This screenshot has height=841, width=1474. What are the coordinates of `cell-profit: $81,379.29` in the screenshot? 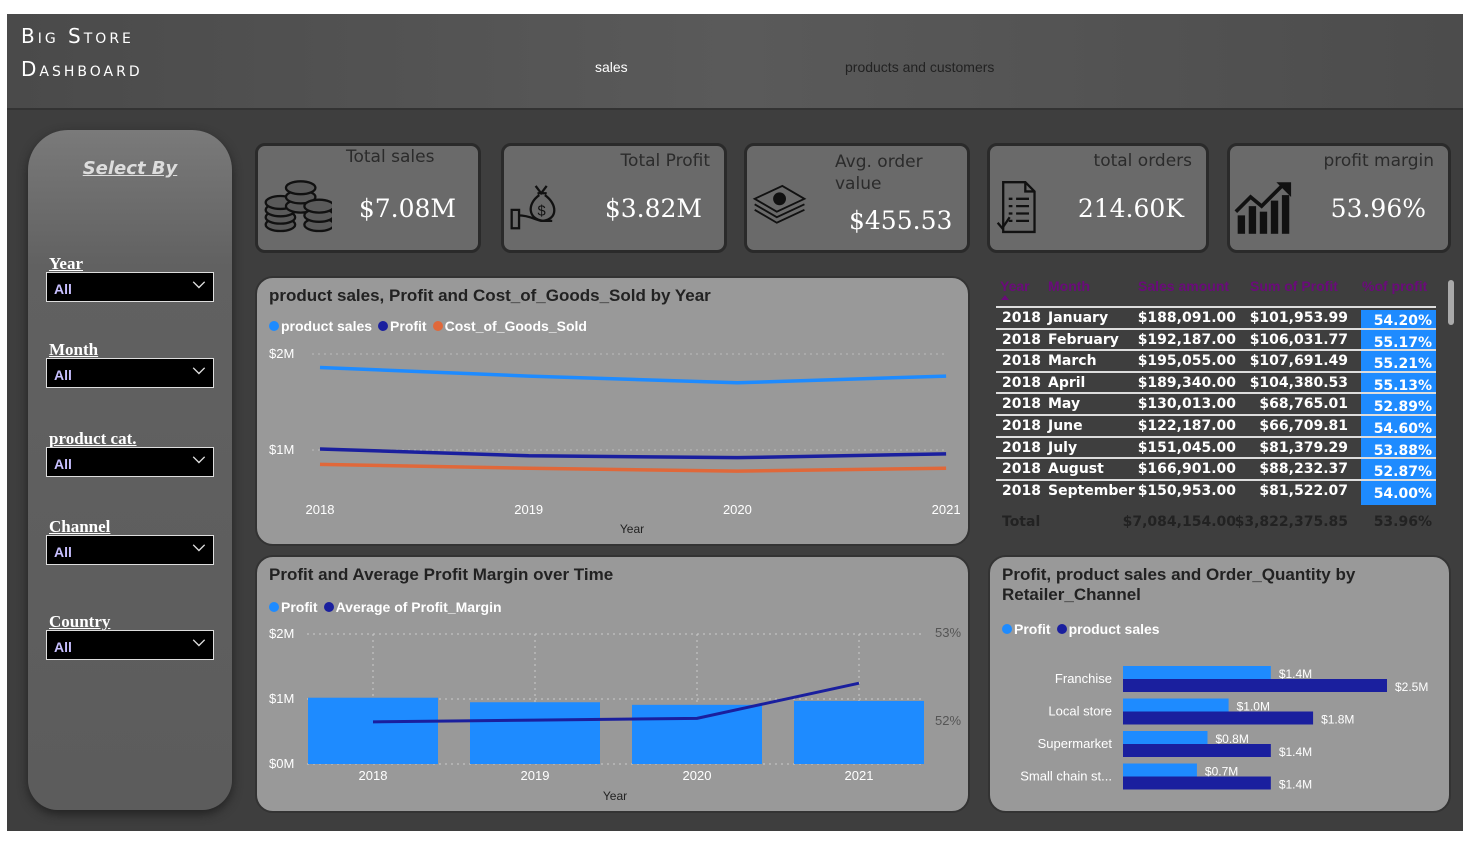 It's located at (1303, 447).